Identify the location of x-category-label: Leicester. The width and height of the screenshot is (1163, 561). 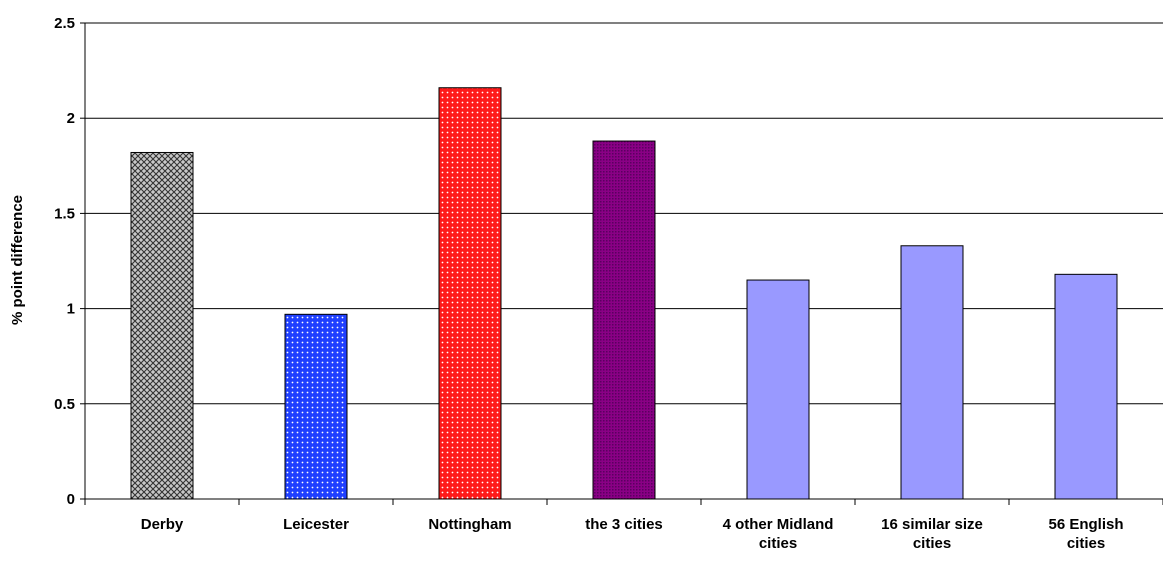
(316, 524).